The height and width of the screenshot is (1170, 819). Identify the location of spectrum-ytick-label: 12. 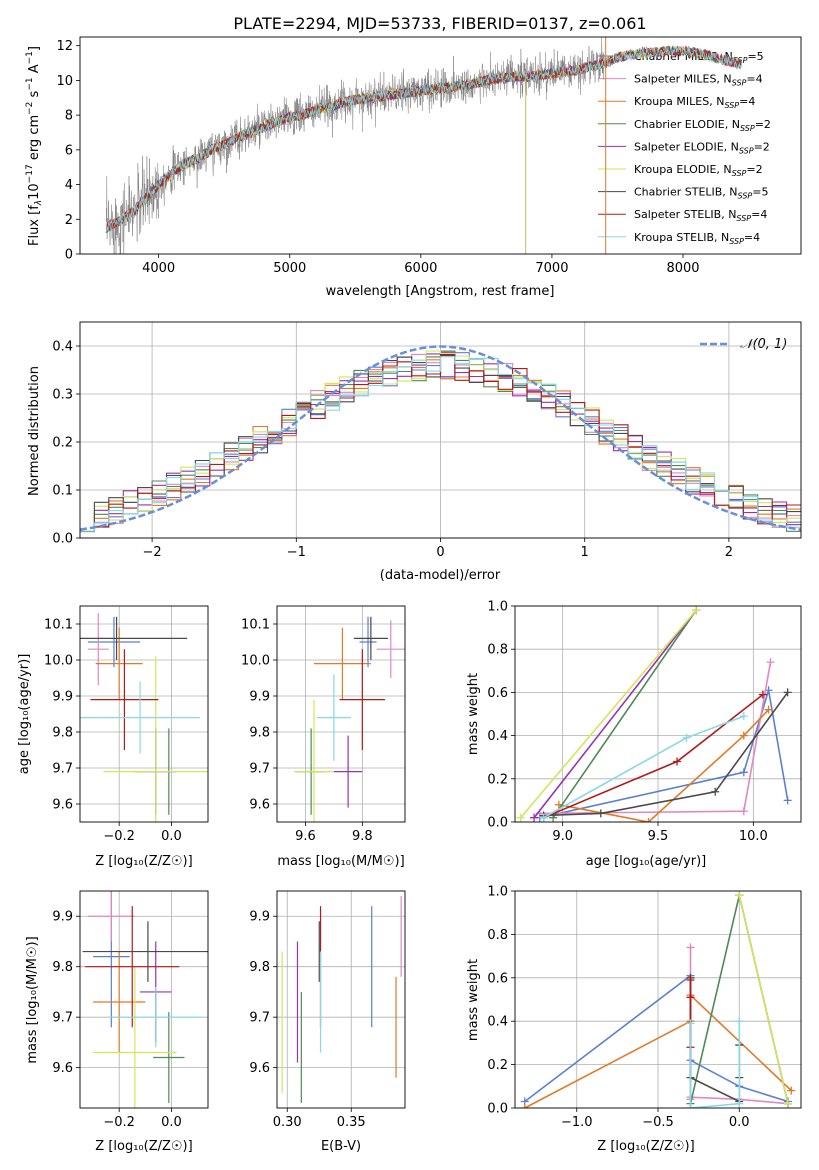
(64, 46).